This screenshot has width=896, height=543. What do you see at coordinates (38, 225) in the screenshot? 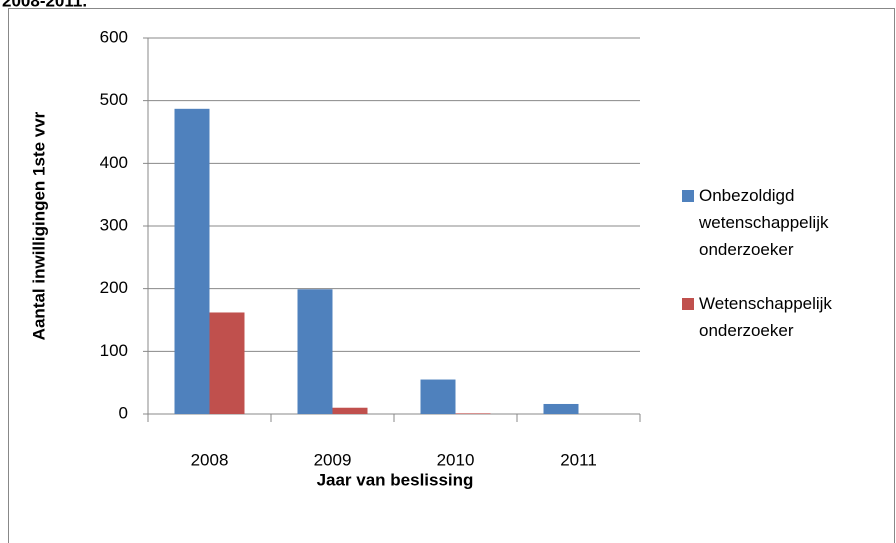
I see `y-axis-label: Aantal inwilligingen 1ste vvr` at bounding box center [38, 225].